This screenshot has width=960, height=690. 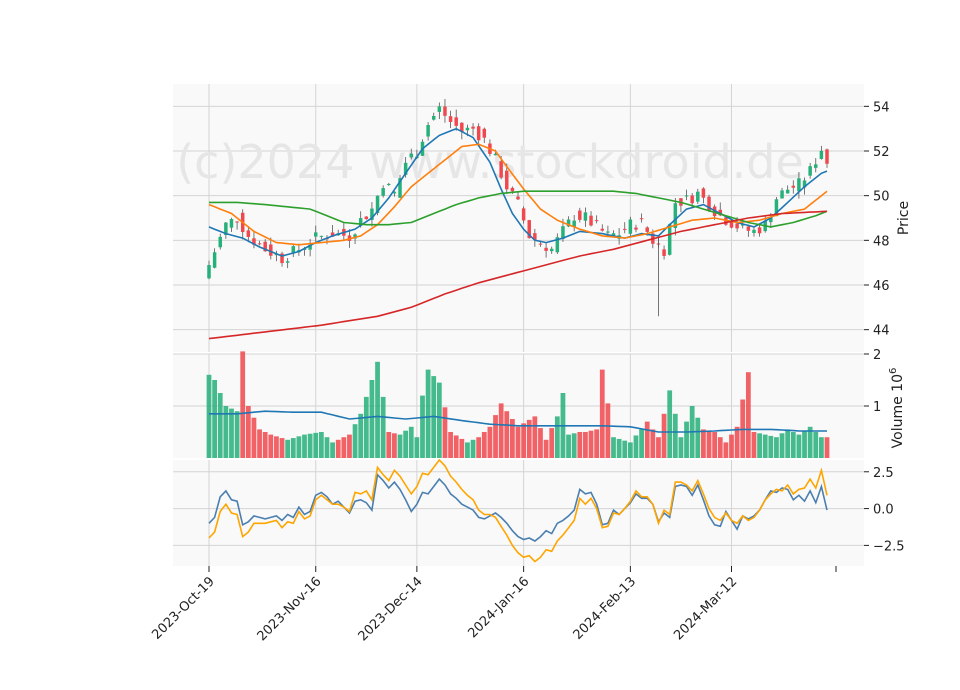 I want to click on x-tick-label: 2023-Oct-19, so click(x=183, y=608).